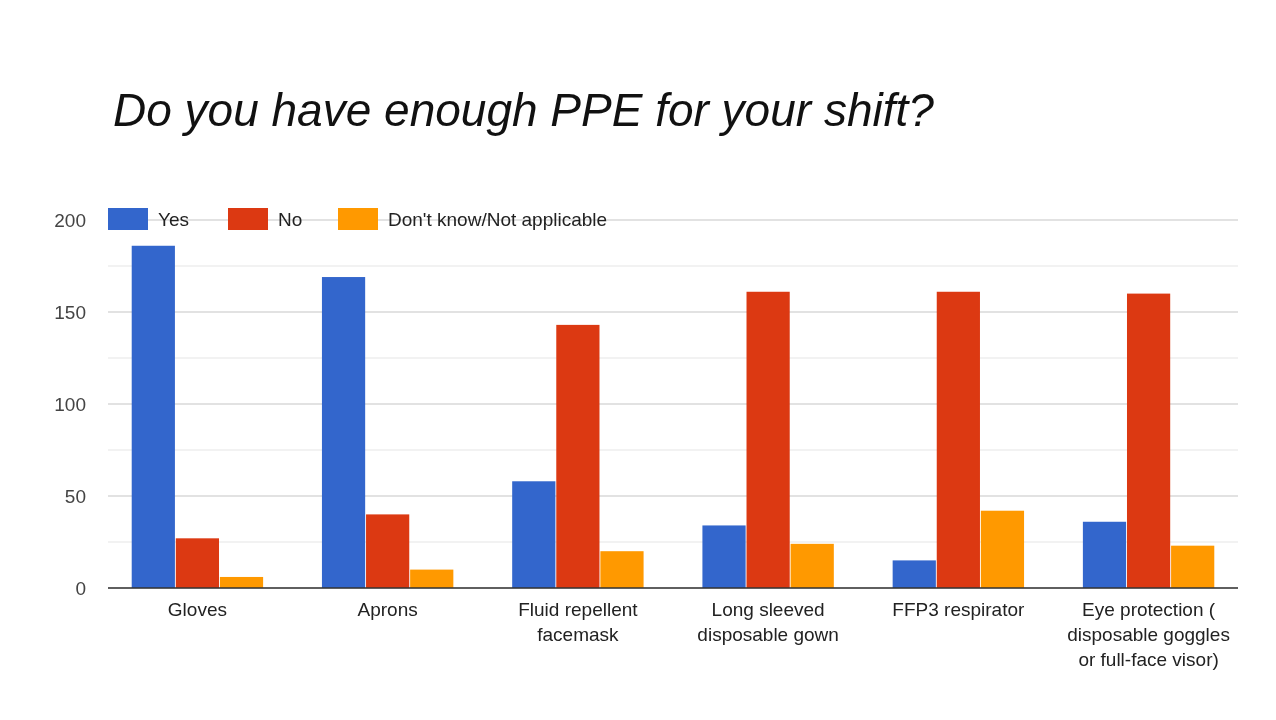 Image resolution: width=1276 pixels, height=720 pixels. Describe the element at coordinates (959, 609) in the screenshot. I see `x-tick-label: FFP3 respirator` at that location.